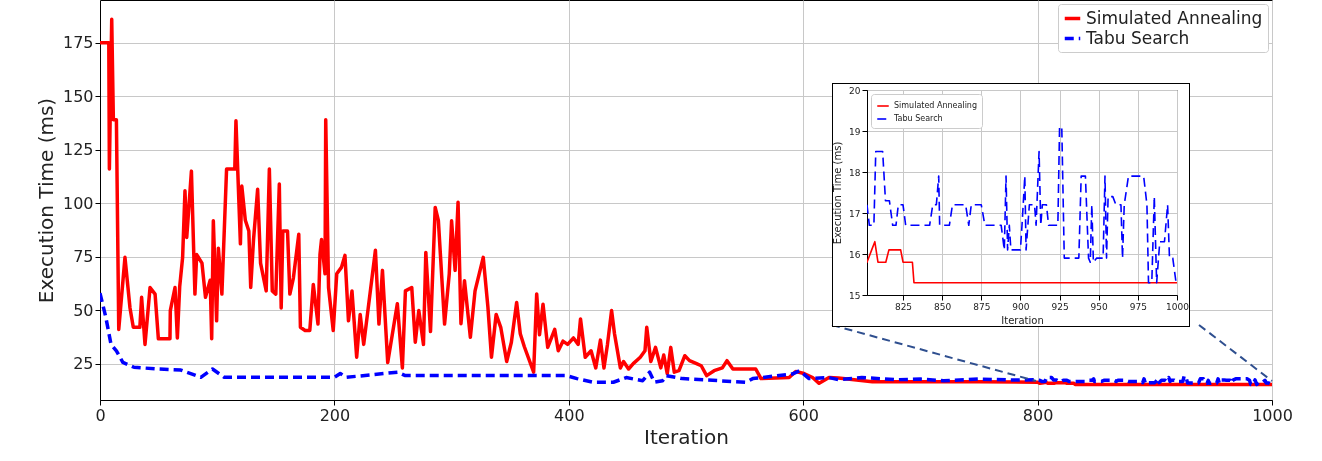 The width and height of the screenshot is (1322, 461). Describe the element at coordinates (1021, 306) in the screenshot. I see `x-tick-label: 900` at that location.